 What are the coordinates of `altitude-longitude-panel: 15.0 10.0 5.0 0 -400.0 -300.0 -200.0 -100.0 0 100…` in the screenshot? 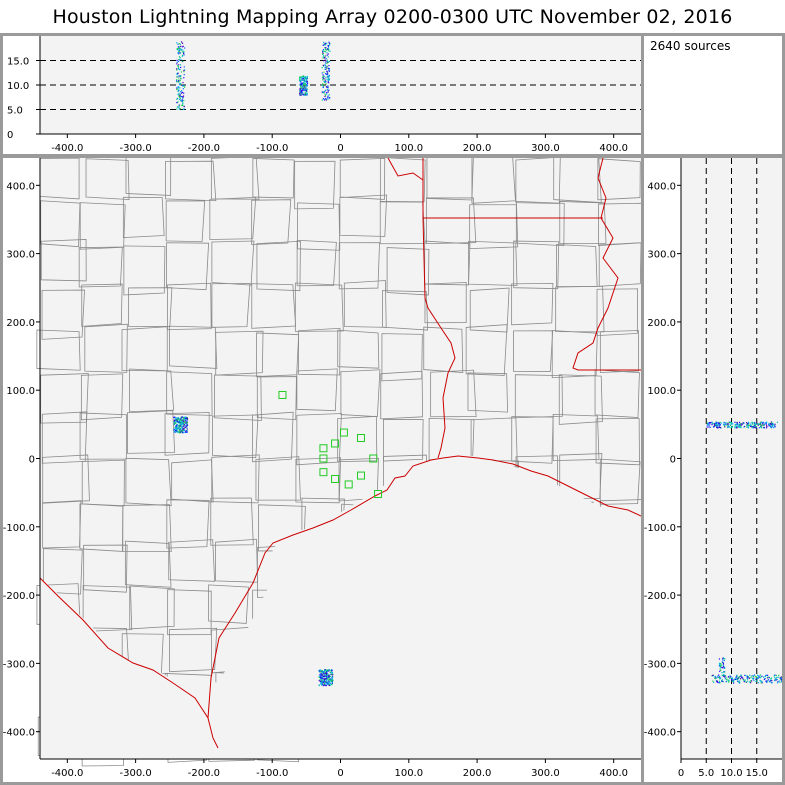 It's located at (322, 95).